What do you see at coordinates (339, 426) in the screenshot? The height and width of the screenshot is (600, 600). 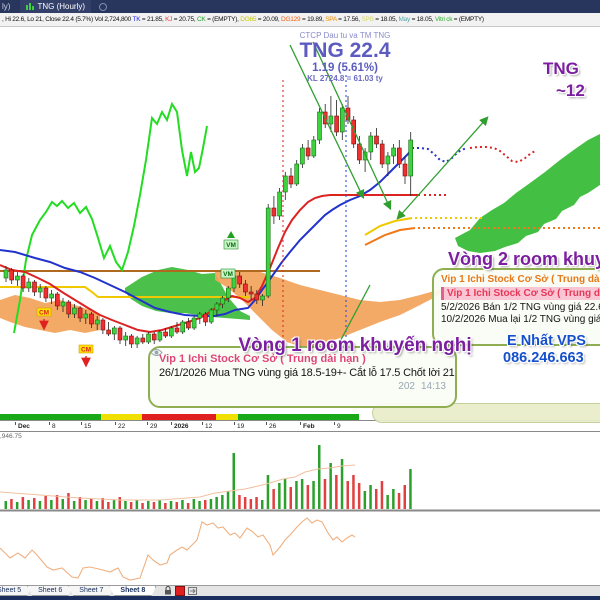 I see `axis-tick-label: 9` at bounding box center [339, 426].